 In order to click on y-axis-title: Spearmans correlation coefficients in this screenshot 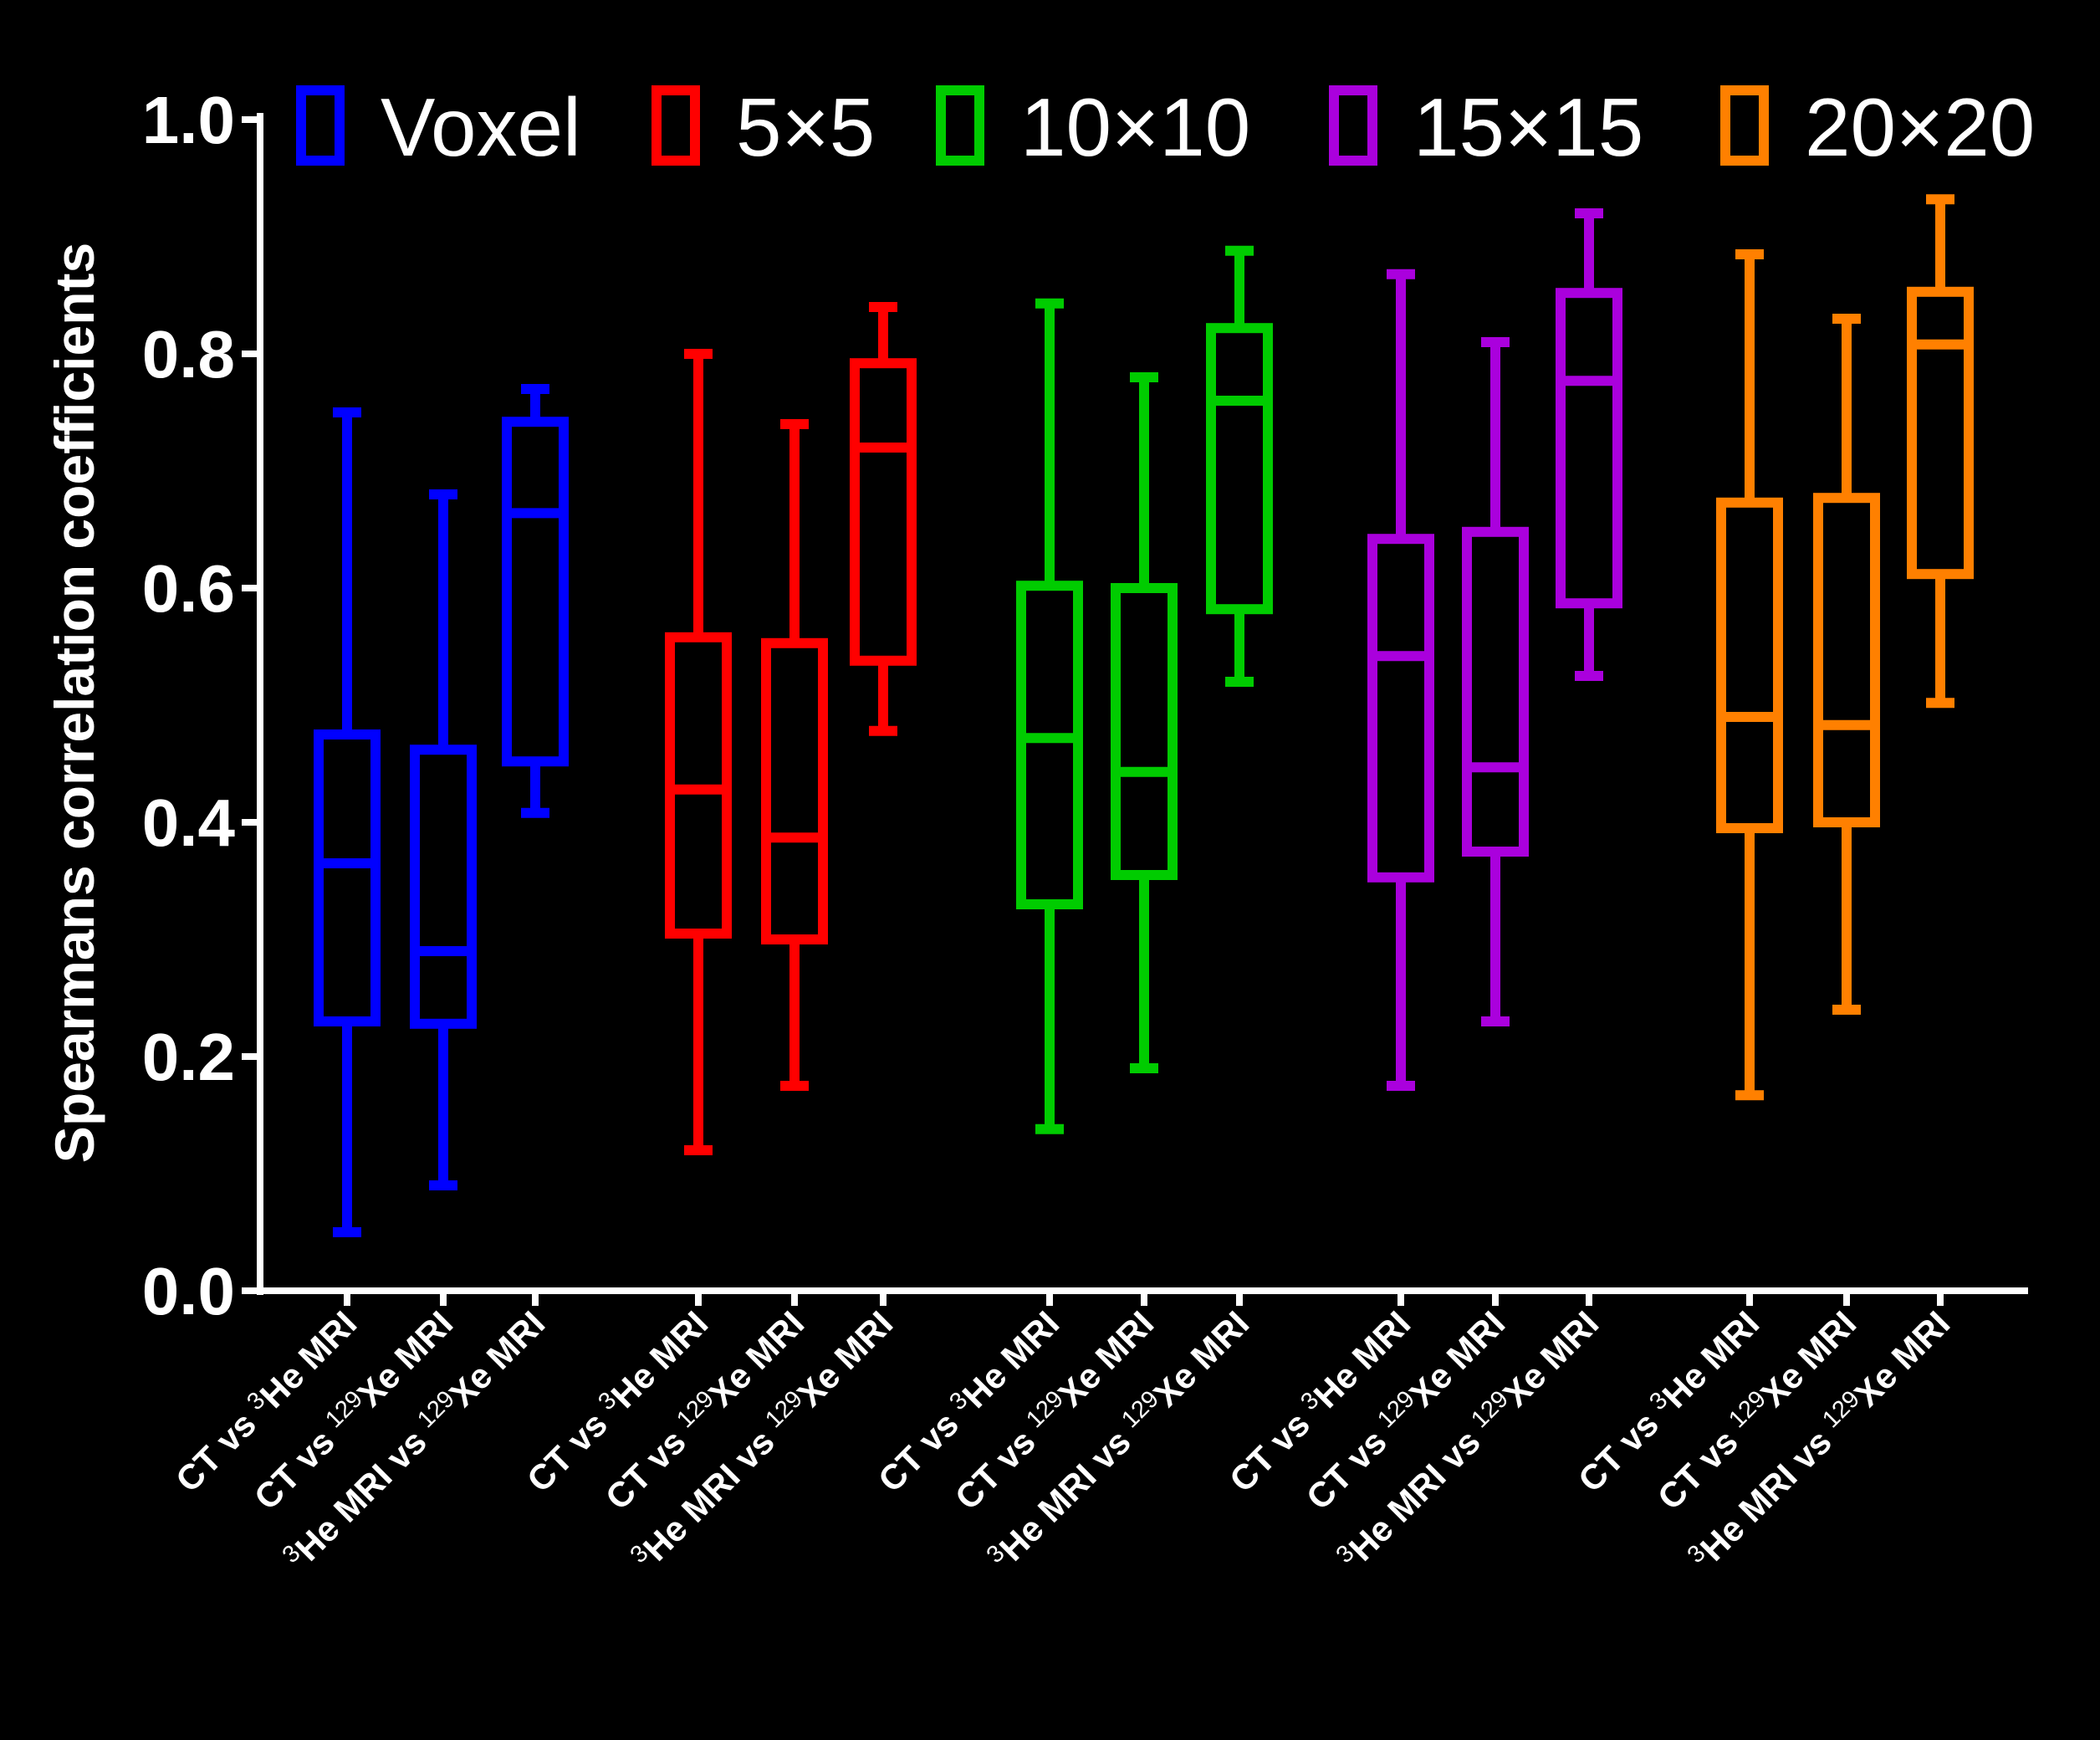, I will do `click(74, 703)`.